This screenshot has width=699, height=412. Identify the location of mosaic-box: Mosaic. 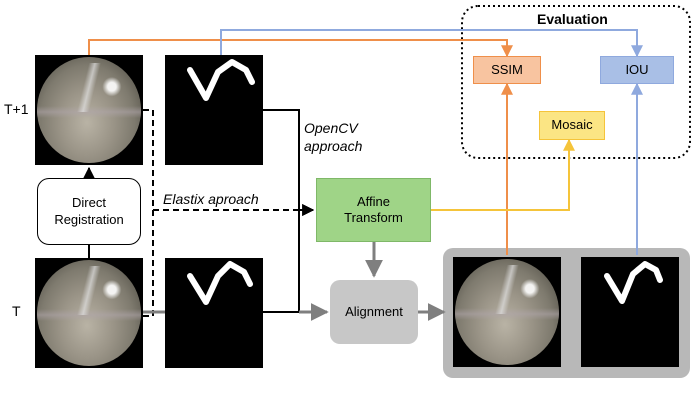
(572, 125).